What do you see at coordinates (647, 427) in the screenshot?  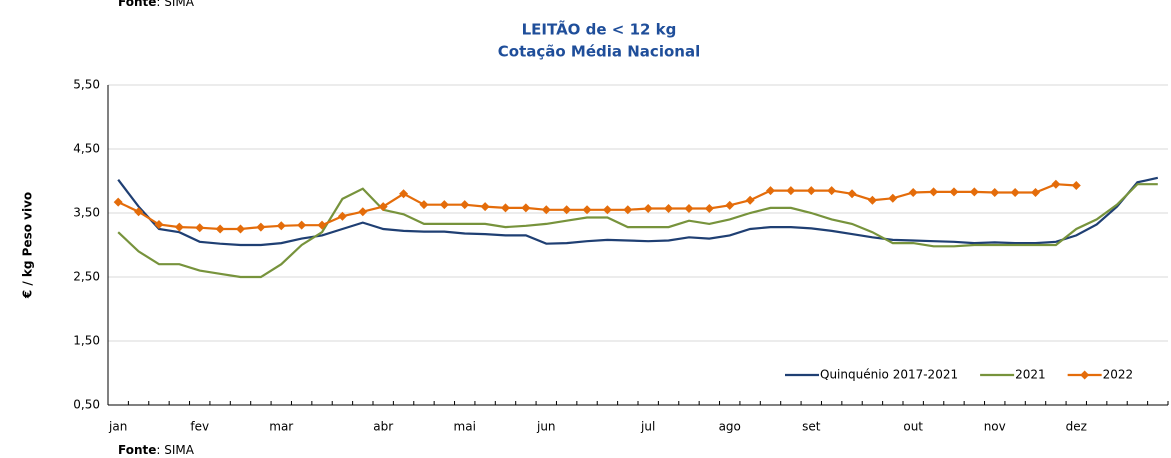 I see `x-tick-label: jul` at bounding box center [647, 427].